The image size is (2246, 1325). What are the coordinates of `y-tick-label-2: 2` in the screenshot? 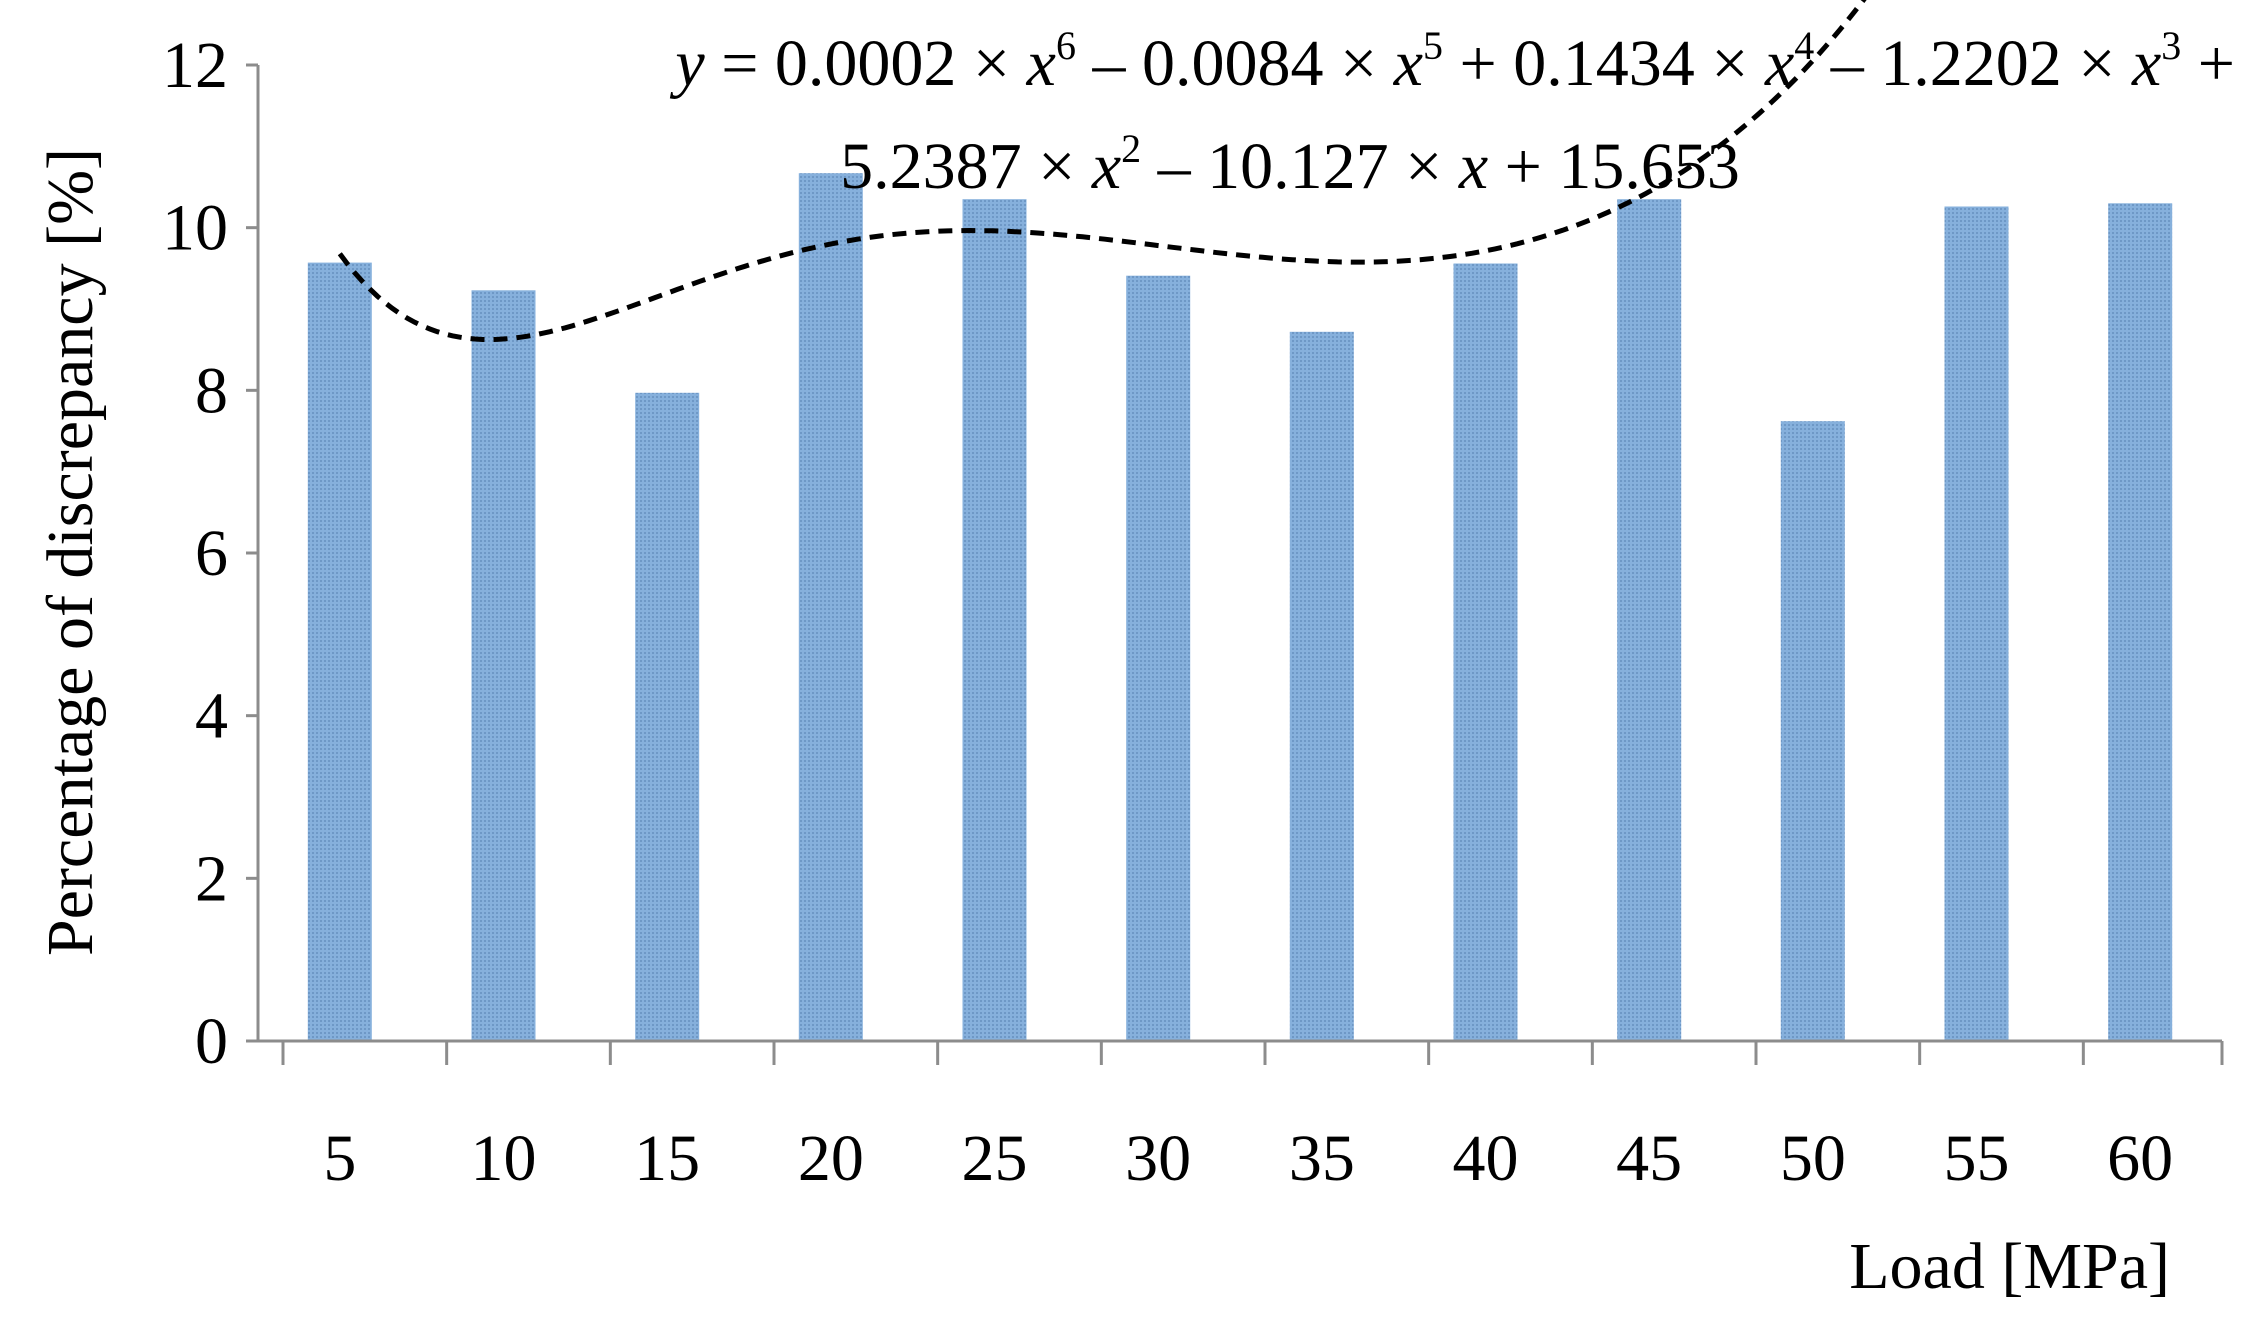 It's located at (211, 878).